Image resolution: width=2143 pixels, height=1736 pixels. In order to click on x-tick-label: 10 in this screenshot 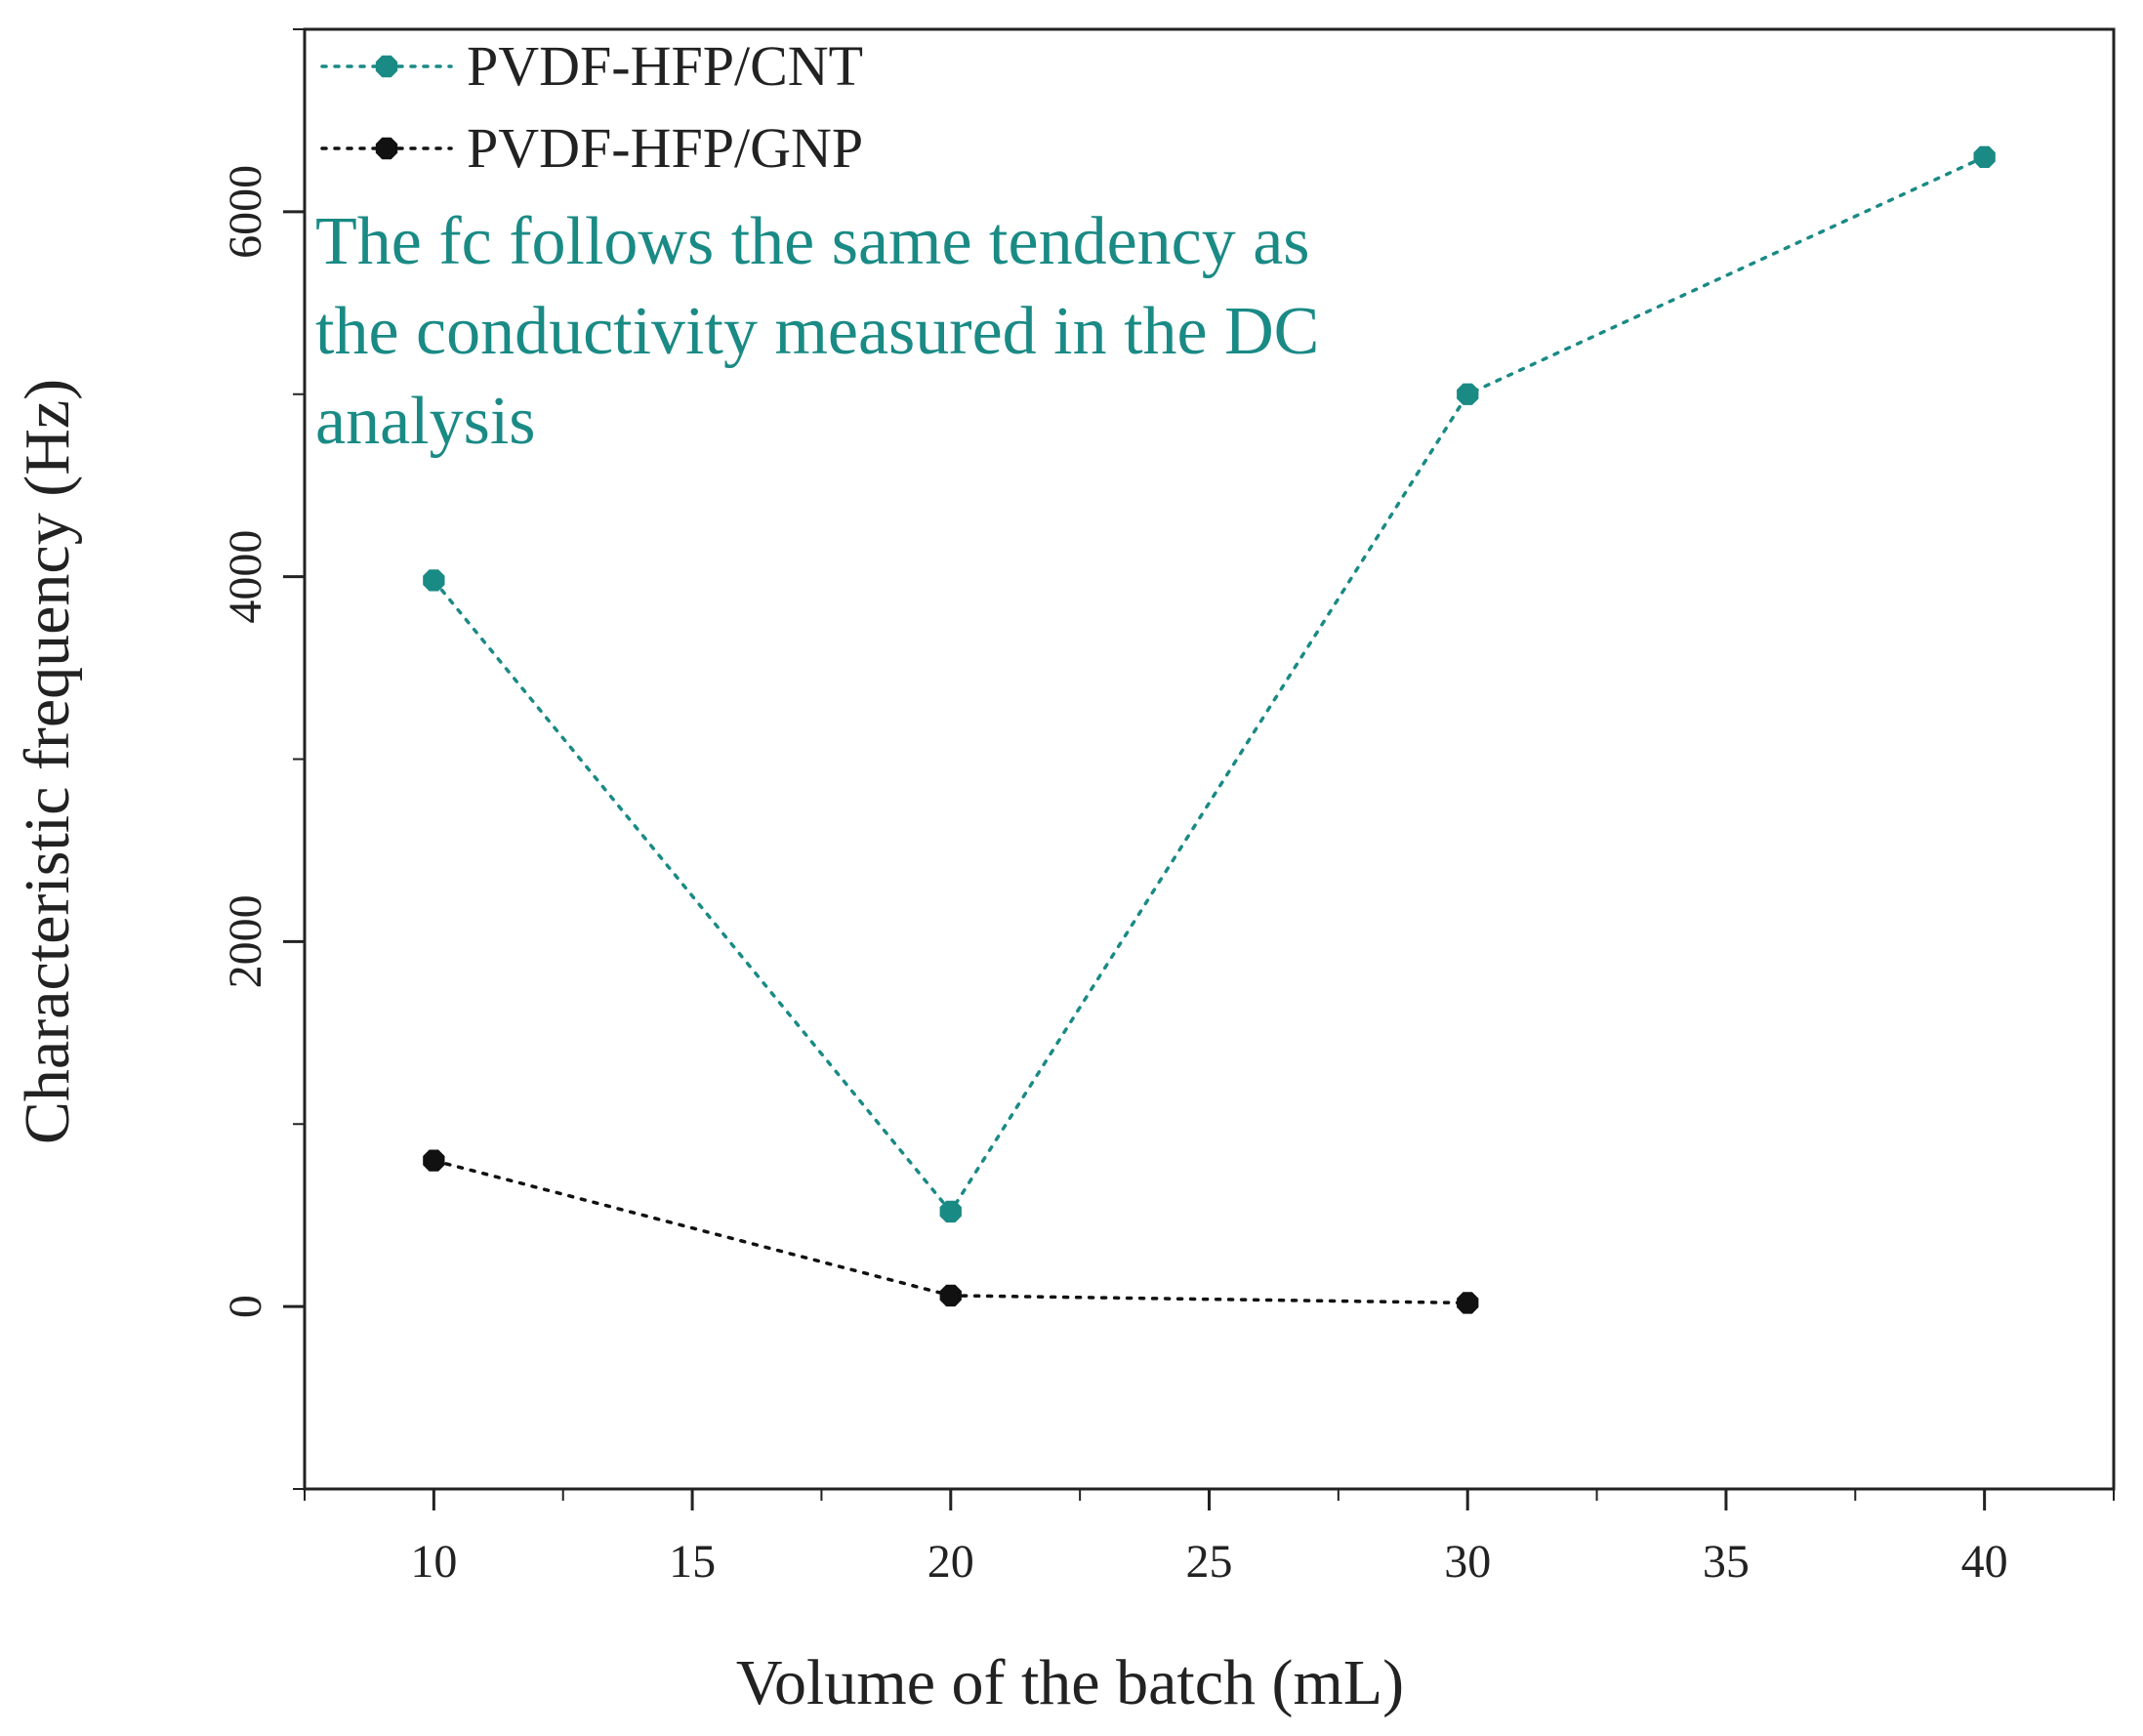, I will do `click(433, 1562)`.